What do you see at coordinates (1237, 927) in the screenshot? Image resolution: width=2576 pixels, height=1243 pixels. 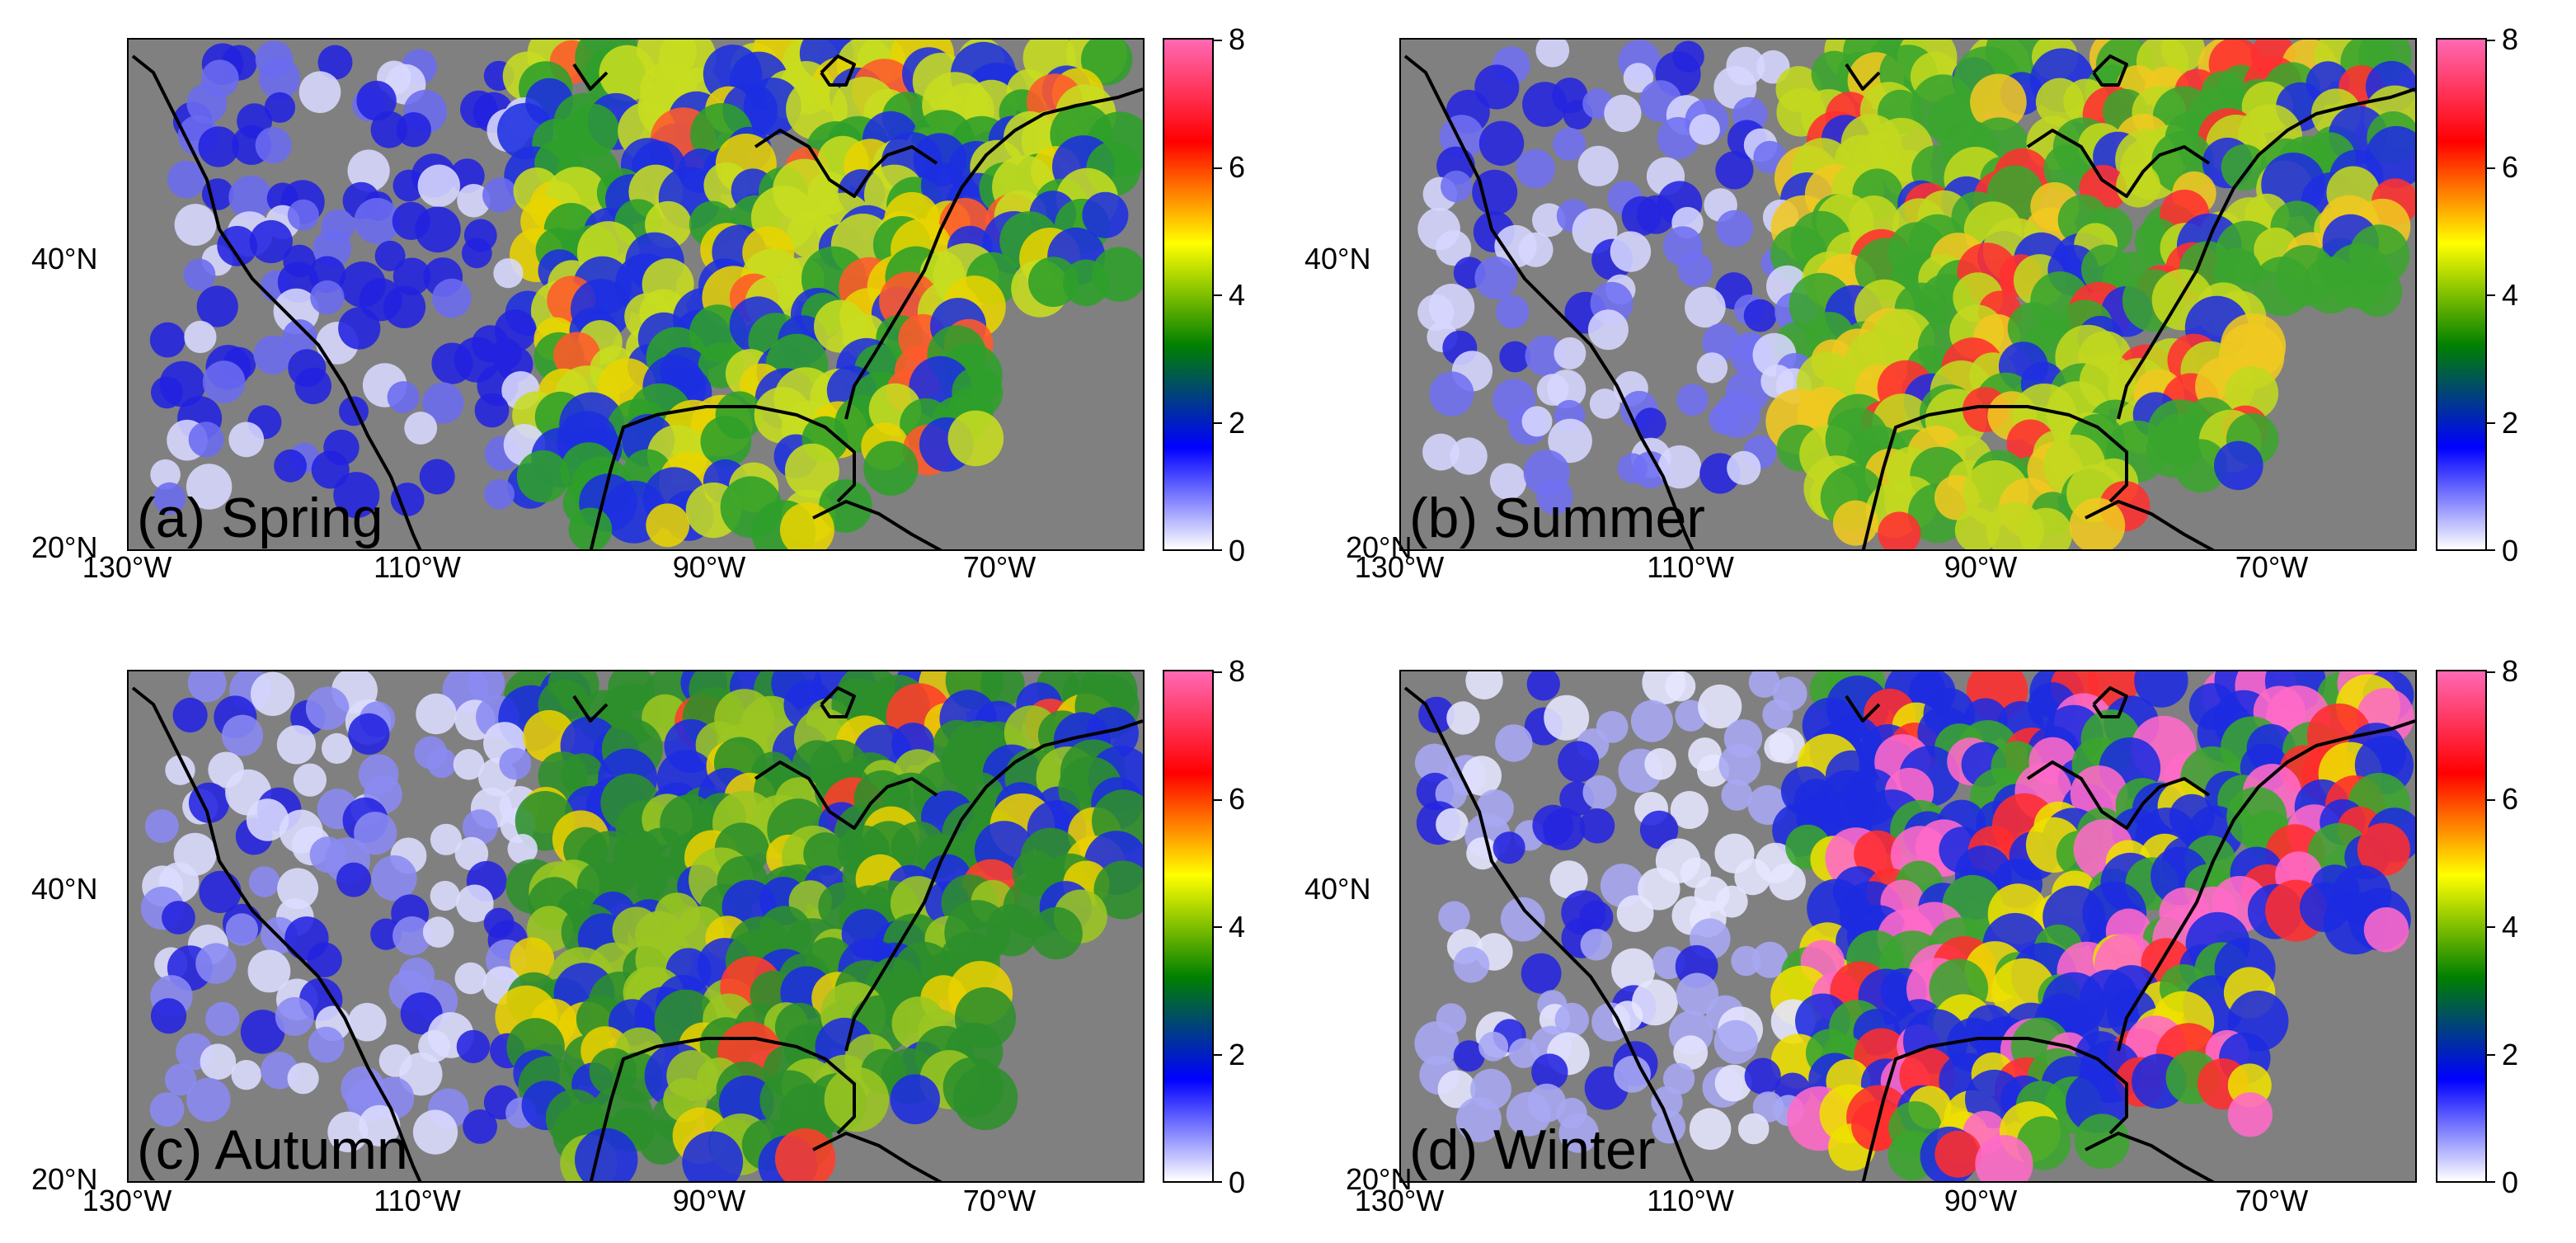 I see `colorbar-tick-4-c: 4` at bounding box center [1237, 927].